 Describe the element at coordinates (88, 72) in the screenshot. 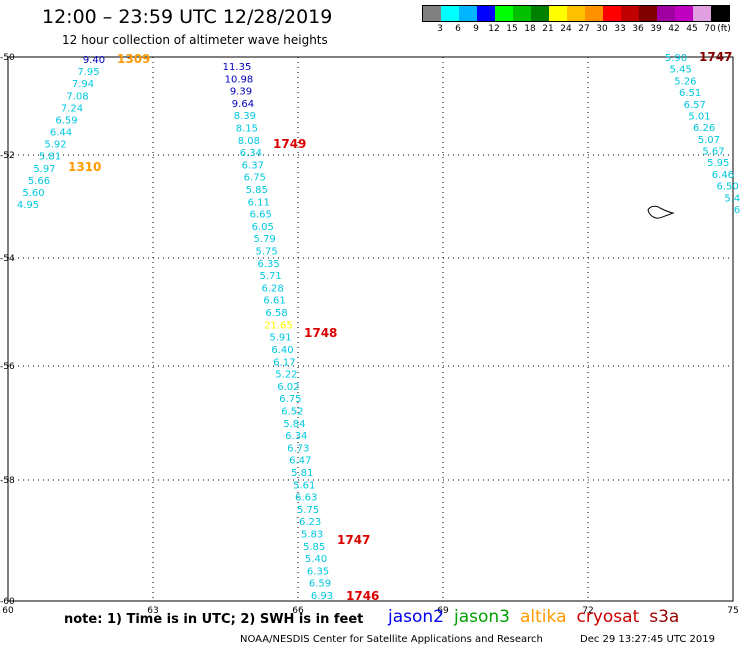

I see `wave-height-value: 7.95` at that location.